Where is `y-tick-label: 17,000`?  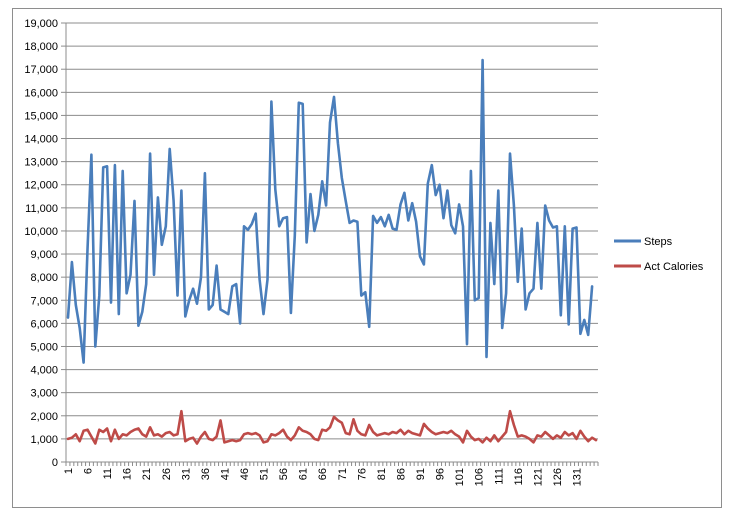
y-tick-label: 17,000 is located at coordinates (41, 70).